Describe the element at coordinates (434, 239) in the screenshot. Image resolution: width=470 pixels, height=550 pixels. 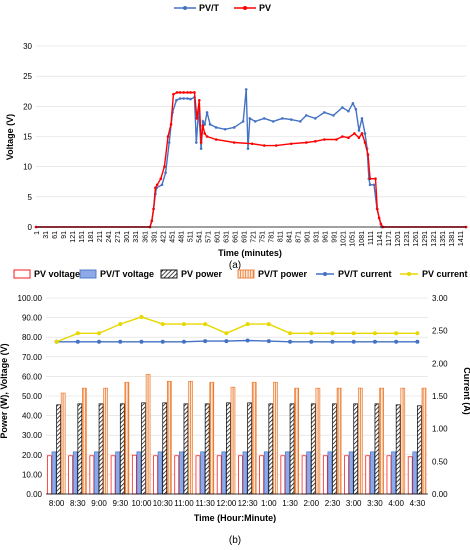
I see `chart-a-x-tick-label: 1321` at that location.